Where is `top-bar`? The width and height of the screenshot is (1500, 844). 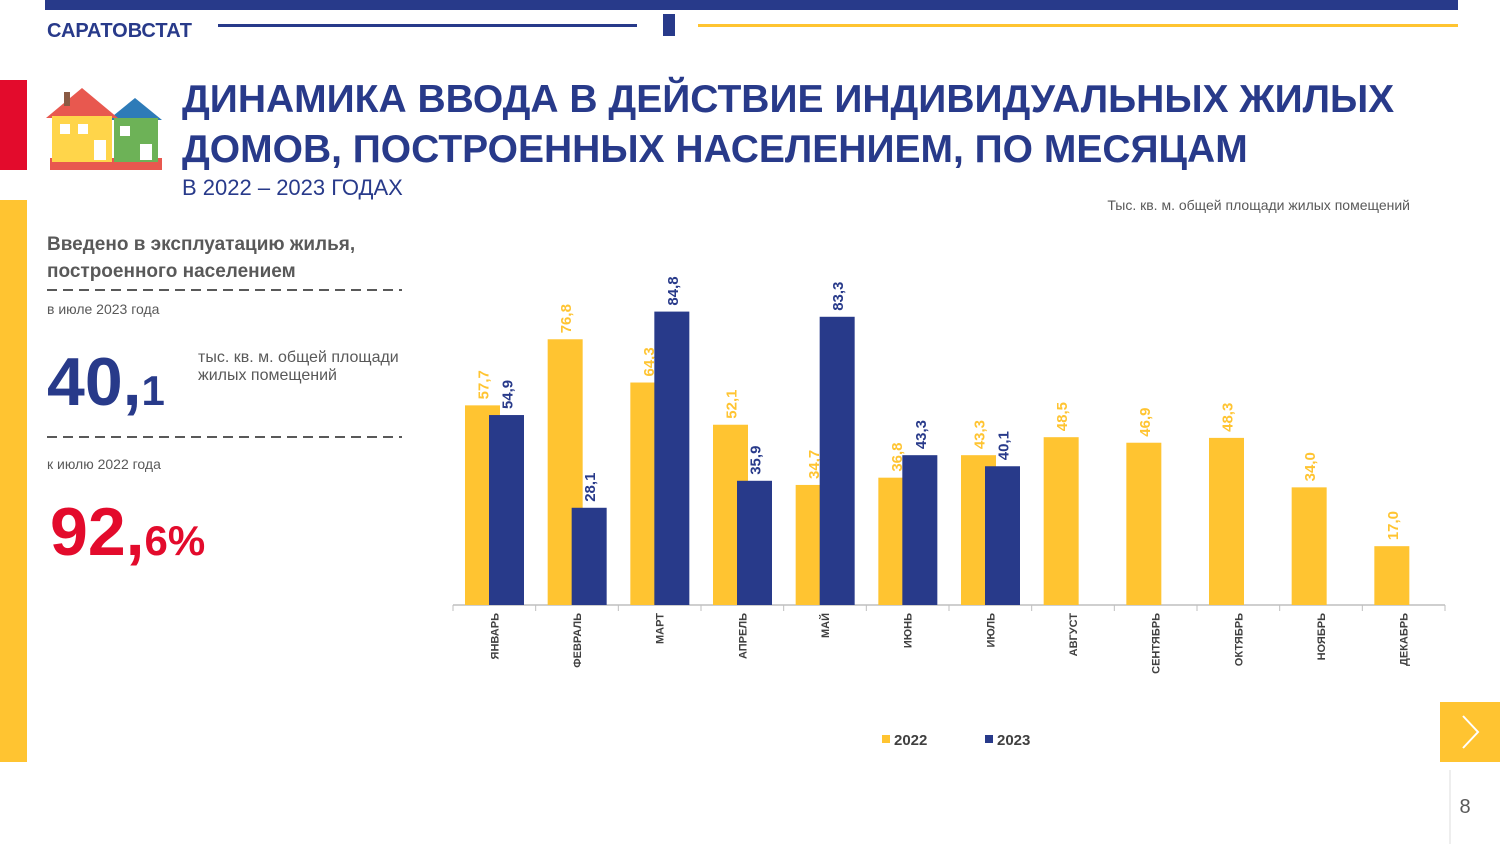
top-bar is located at coordinates (751, 5).